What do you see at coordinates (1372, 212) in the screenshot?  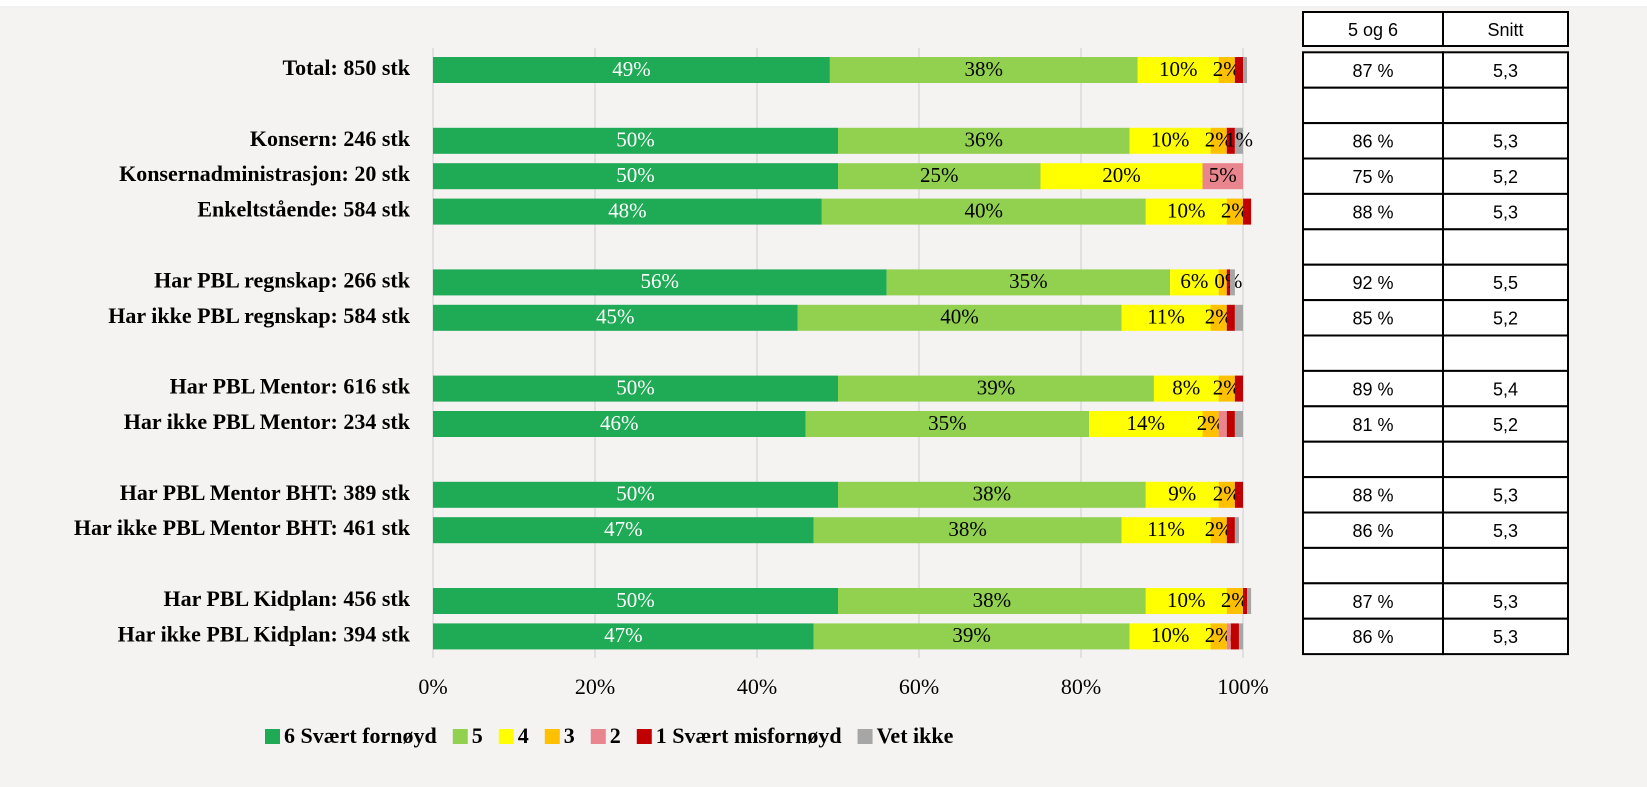 I see `table-cell-text: 88 %` at bounding box center [1372, 212].